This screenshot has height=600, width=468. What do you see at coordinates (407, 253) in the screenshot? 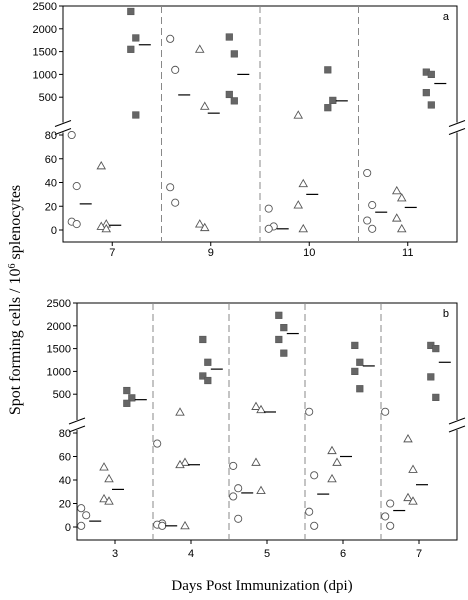
I see `x-tick-label: 11` at bounding box center [407, 253].